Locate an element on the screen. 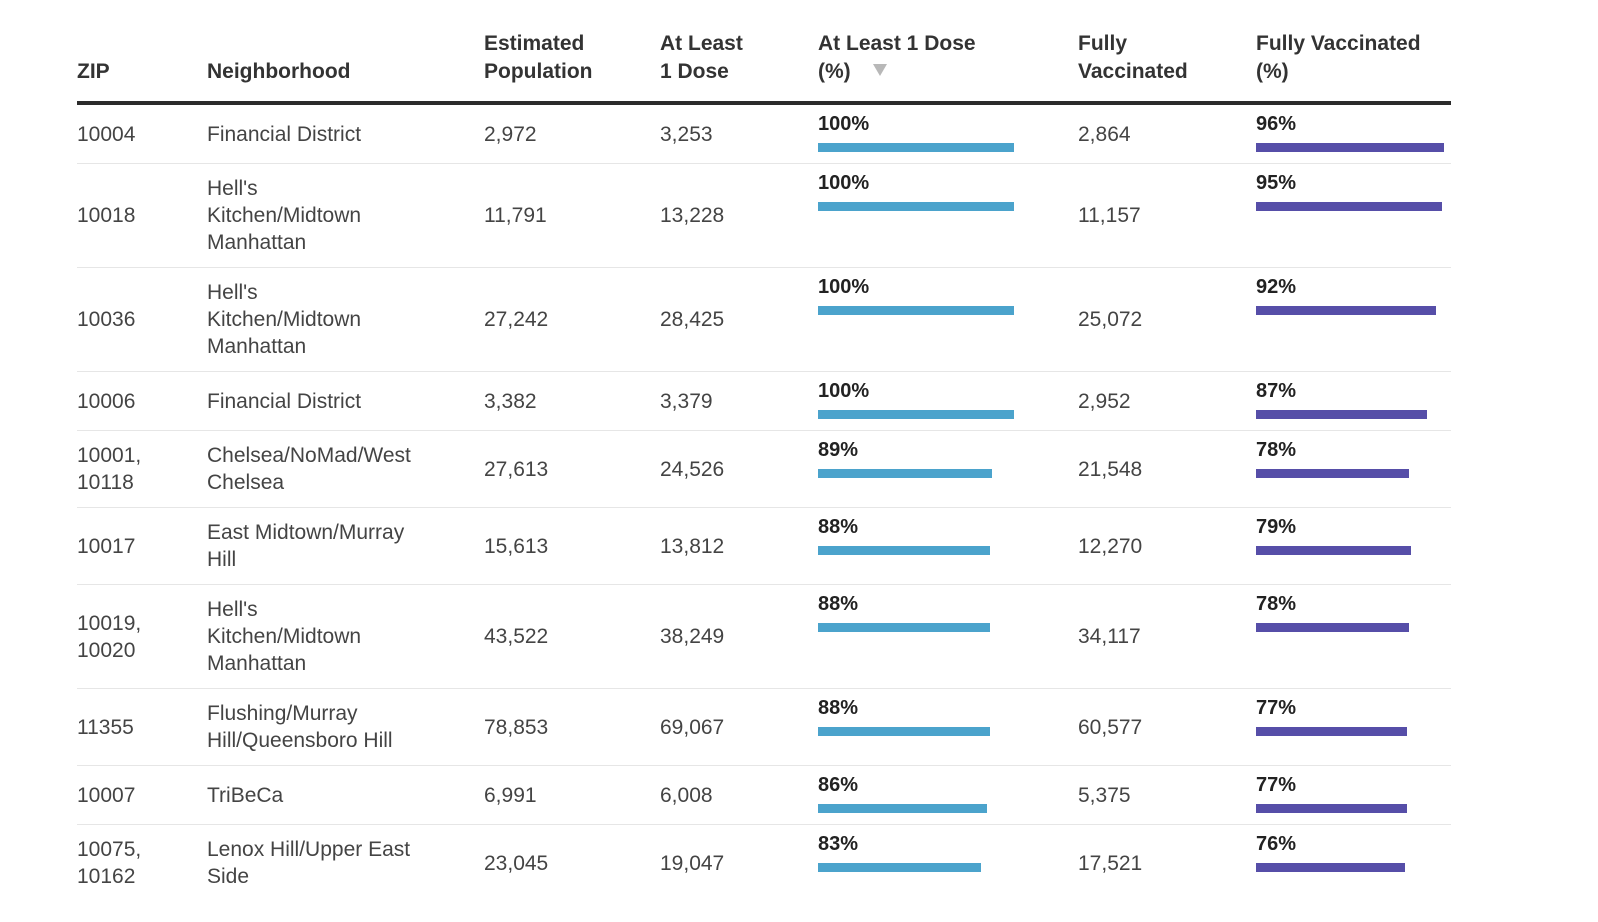 This screenshot has height=922, width=1598. column-header-neighborhood: Neighborhood is located at coordinates (345, 67).